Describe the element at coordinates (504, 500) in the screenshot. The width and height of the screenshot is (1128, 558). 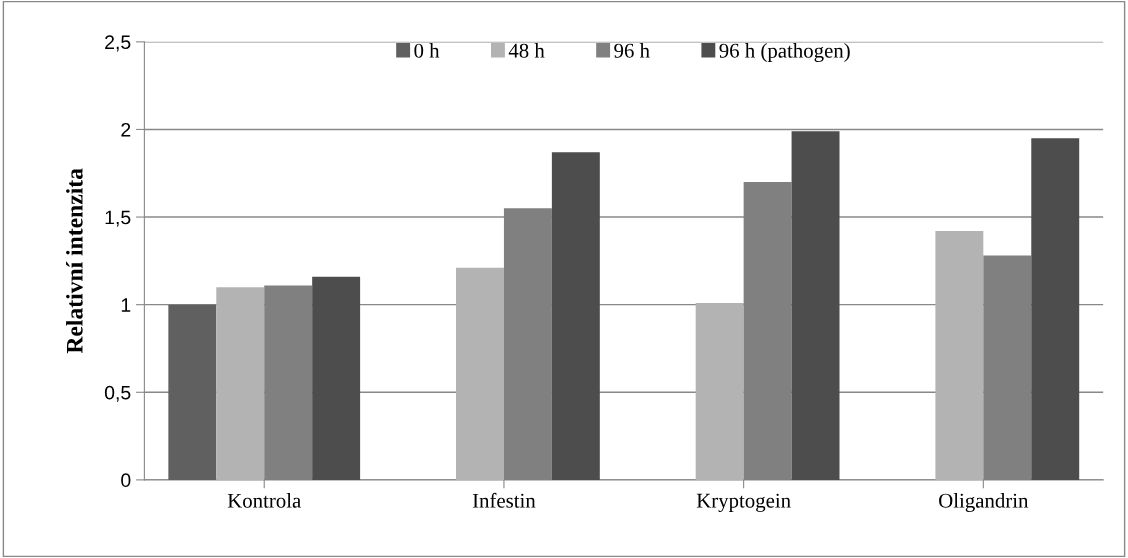
I see `x-tick-label: Infestin` at that location.